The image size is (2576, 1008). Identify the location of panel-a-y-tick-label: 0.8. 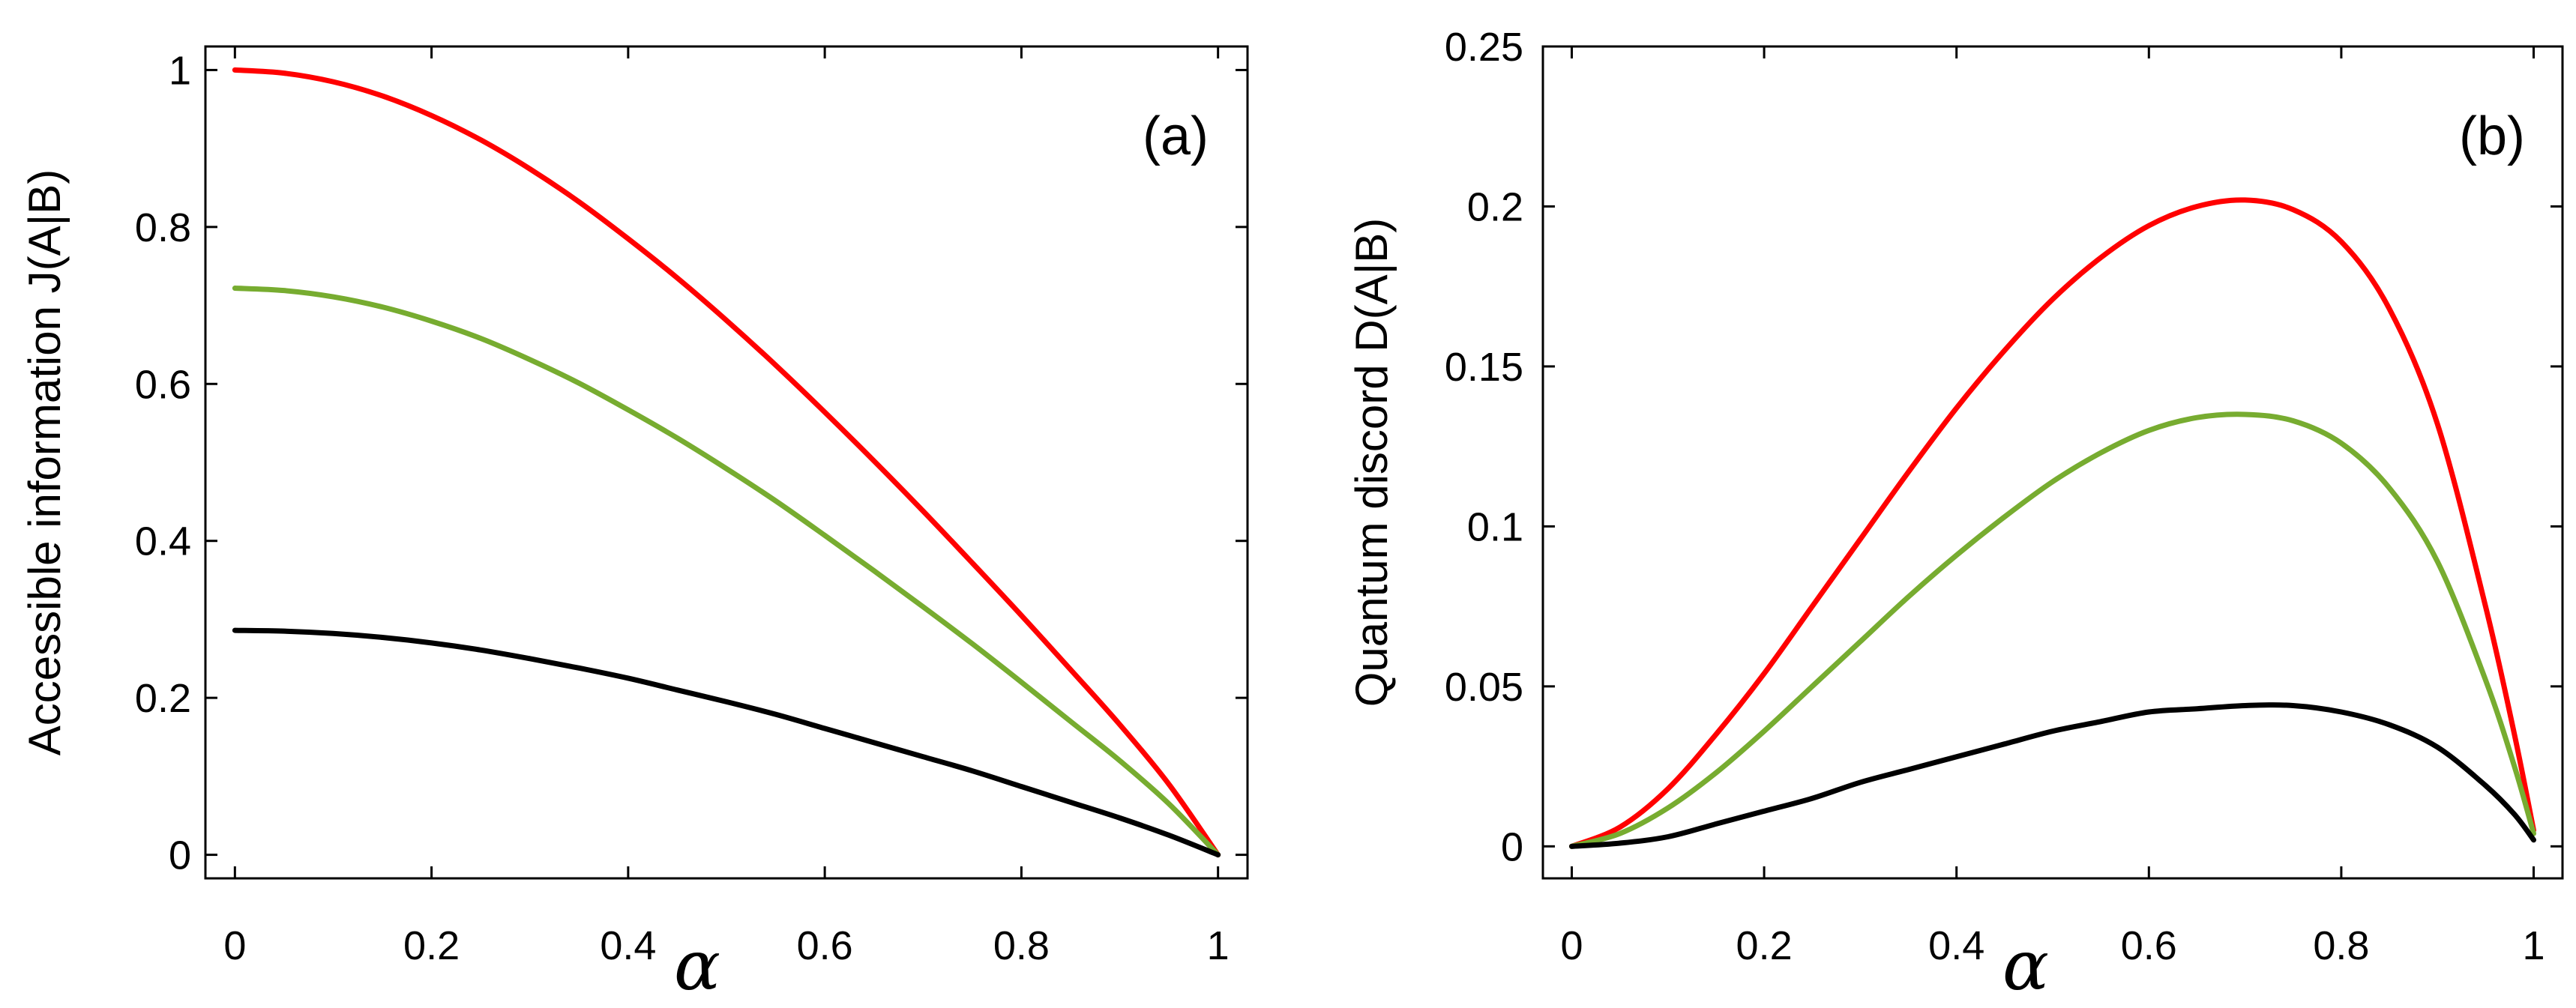
(163, 227).